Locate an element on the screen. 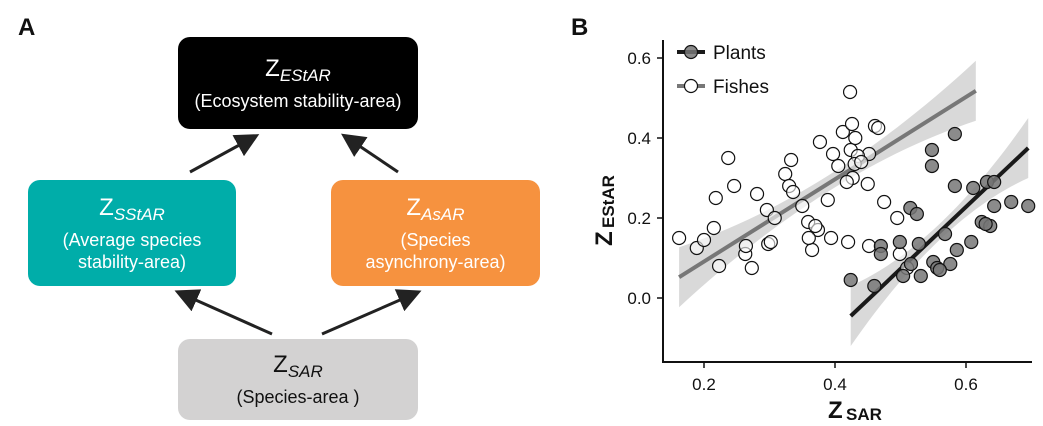  species-area-box: ZSAR (Species-area ) is located at coordinates (298, 379).